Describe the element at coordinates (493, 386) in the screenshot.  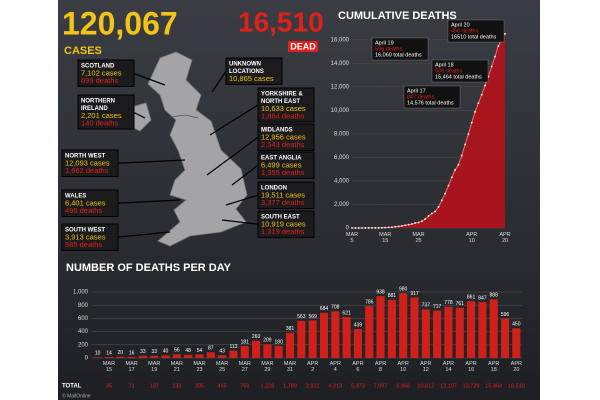
I see `total-value: 15,464` at that location.